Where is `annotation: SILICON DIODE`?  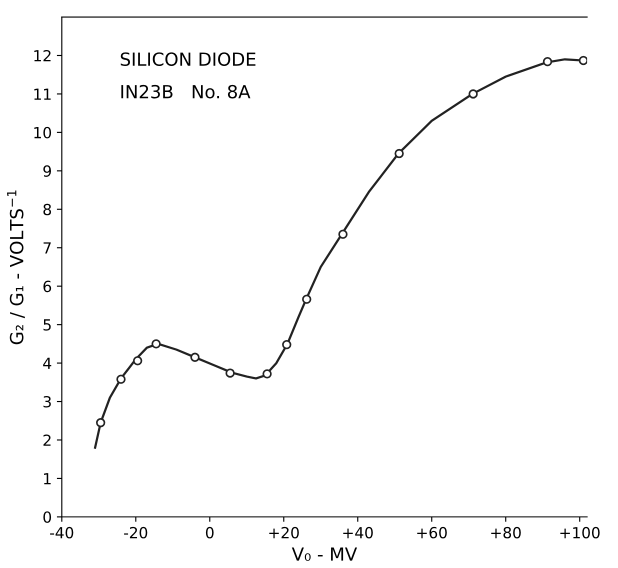 annotation: SILICON DIODE is located at coordinates (188, 59).